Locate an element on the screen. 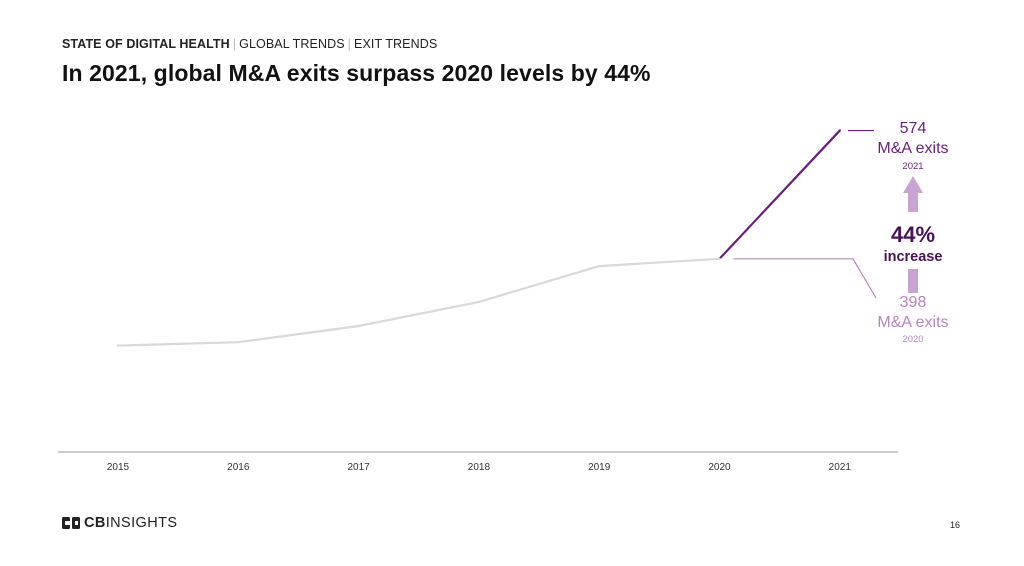  increase-arrow-shaft is located at coordinates (913, 202).